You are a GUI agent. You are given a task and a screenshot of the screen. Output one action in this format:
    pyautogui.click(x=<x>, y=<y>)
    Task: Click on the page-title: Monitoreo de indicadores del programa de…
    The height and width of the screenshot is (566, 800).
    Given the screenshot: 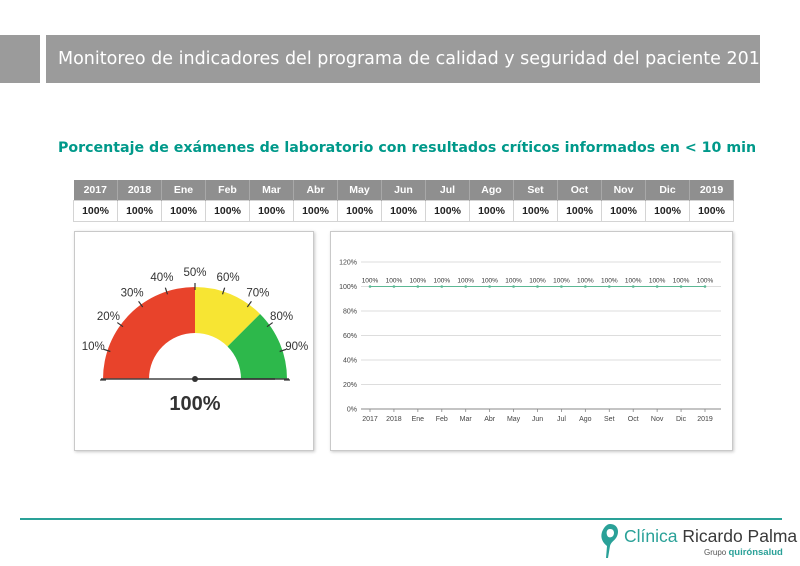 What is the action you would take?
    pyautogui.click(x=408, y=59)
    